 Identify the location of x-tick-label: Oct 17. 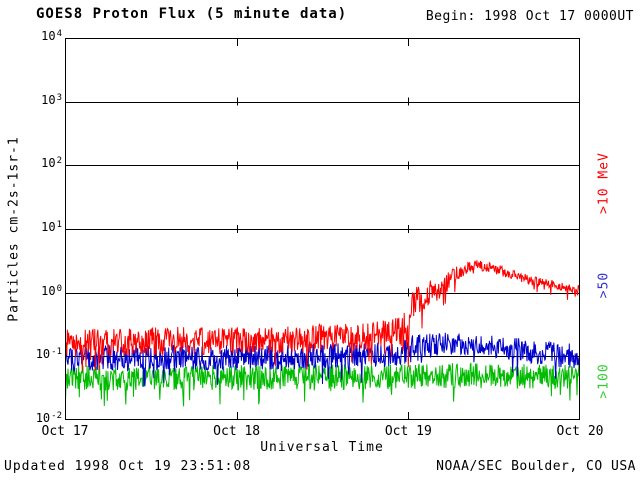
(65, 431).